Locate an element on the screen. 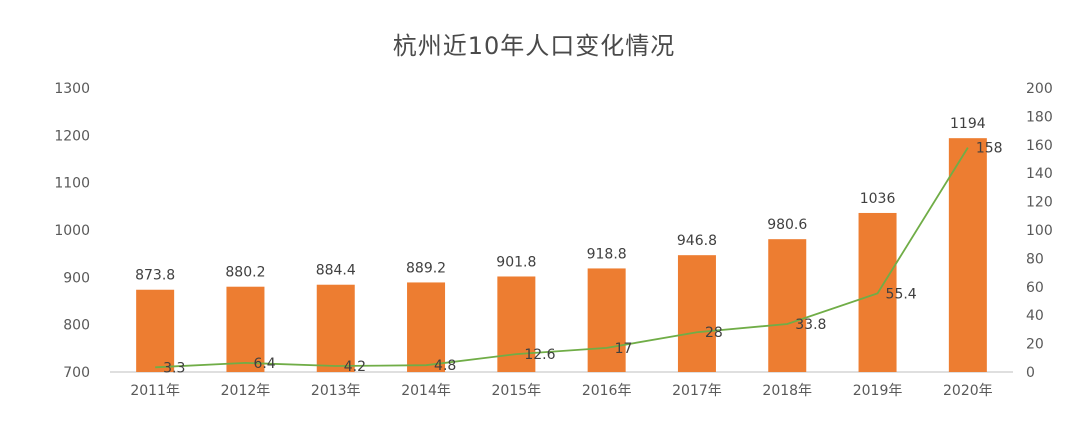  y-right-tick-label: 40 is located at coordinates (1035, 316).